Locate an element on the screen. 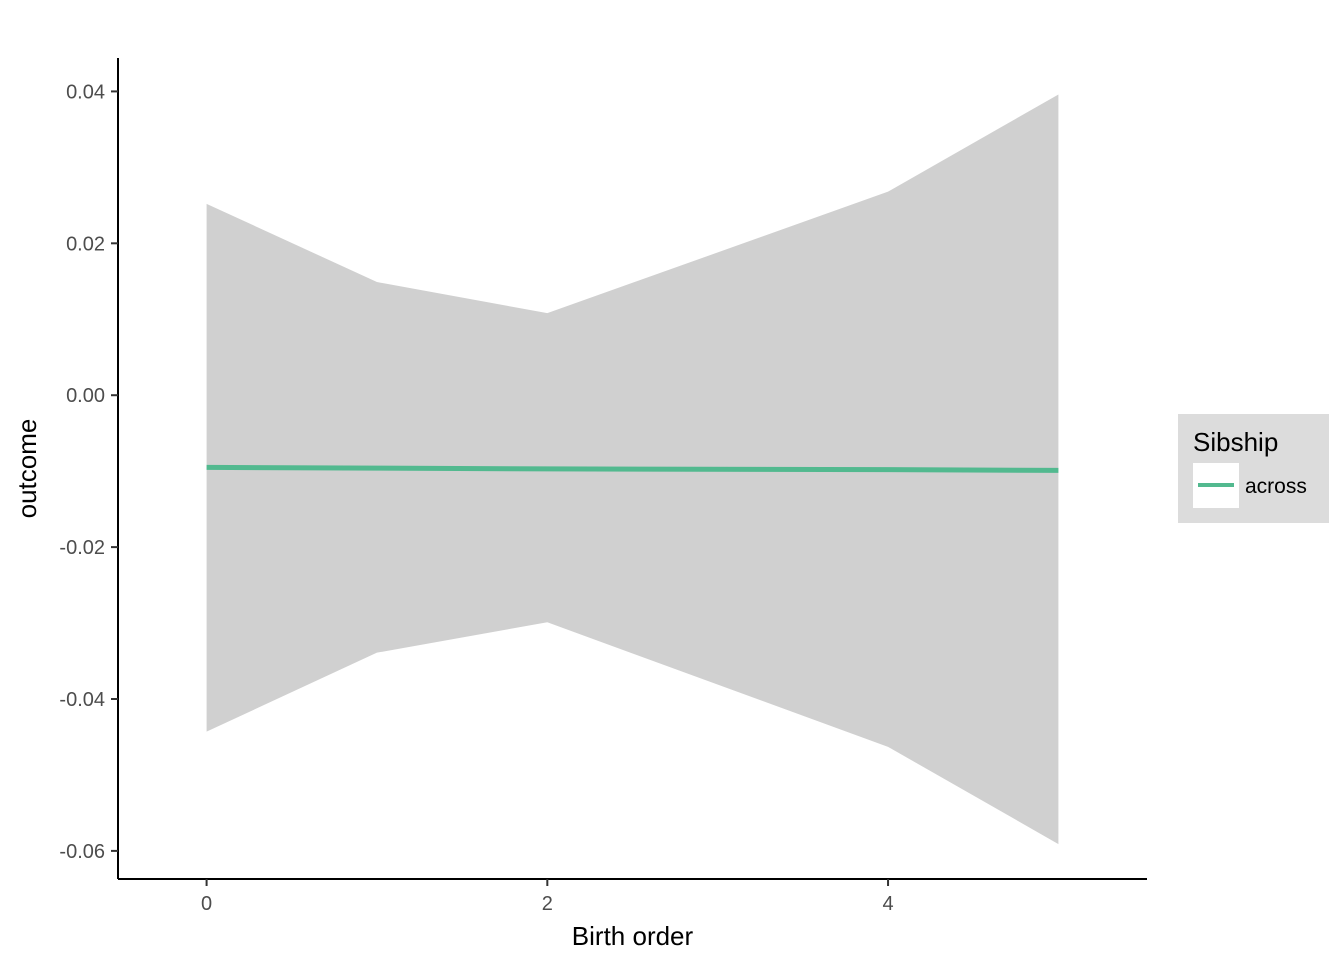  legend-entry-across: across is located at coordinates (1276, 486).